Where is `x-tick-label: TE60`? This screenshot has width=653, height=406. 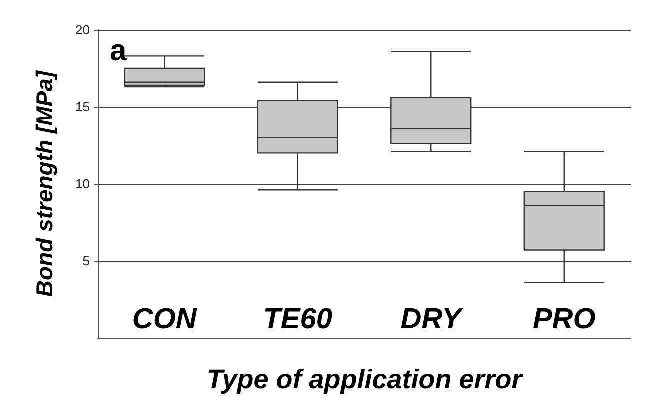 x-tick-label: TE60 is located at coordinates (298, 320).